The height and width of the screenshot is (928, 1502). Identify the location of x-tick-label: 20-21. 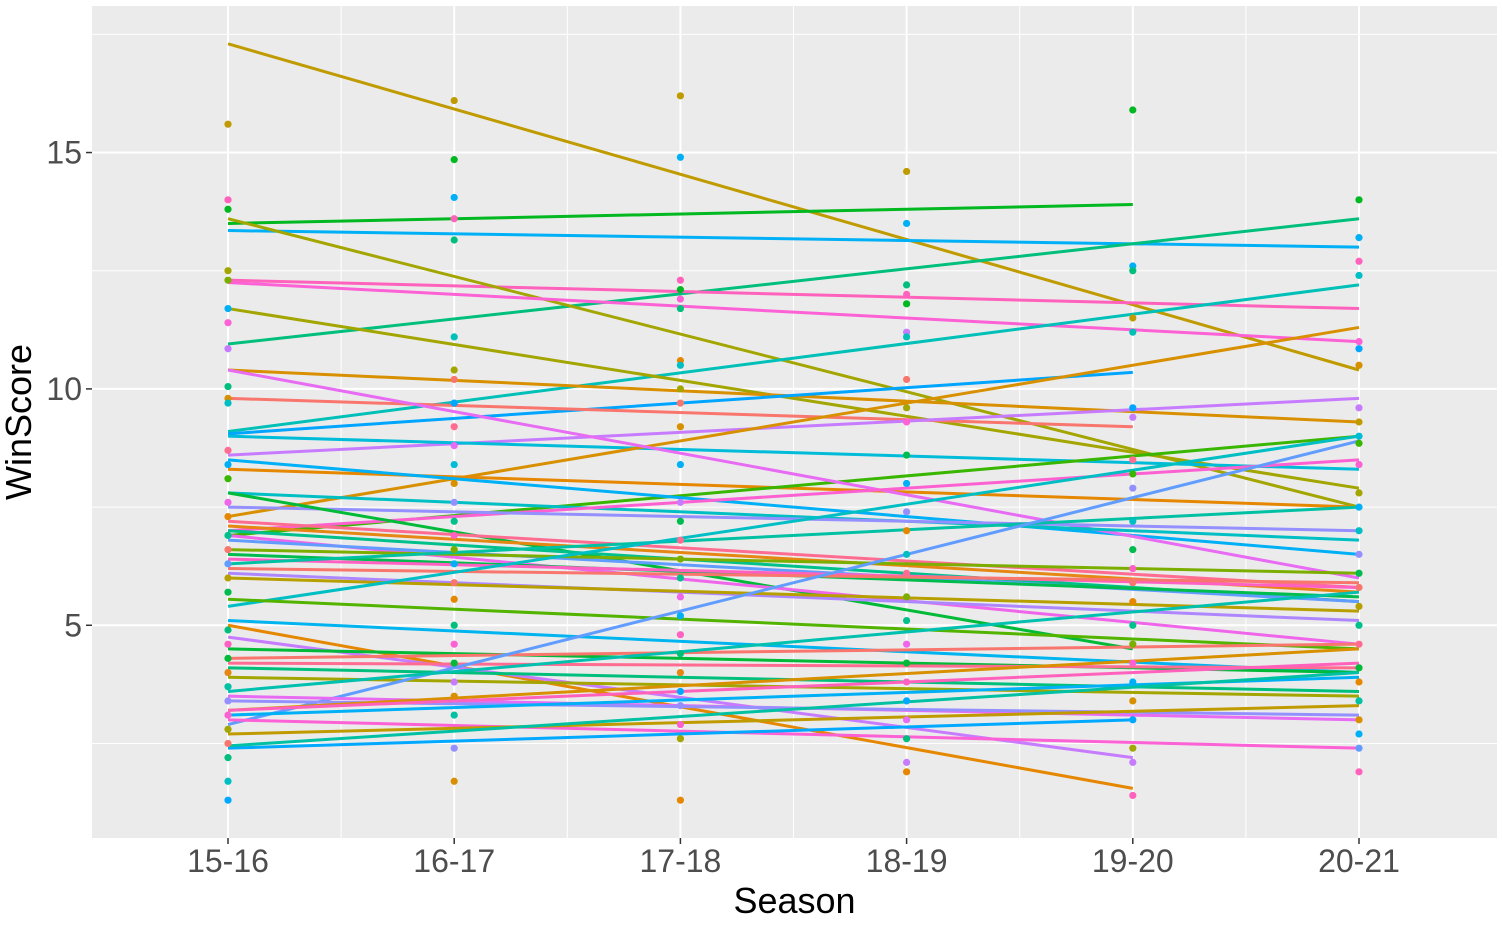
(1359, 861).